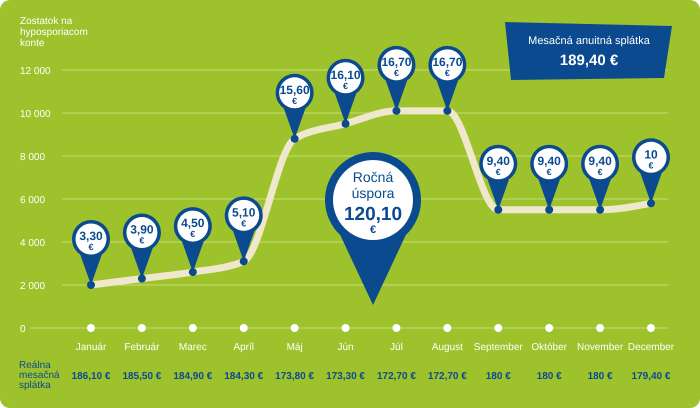 Image resolution: width=700 pixels, height=408 pixels. Describe the element at coordinates (244, 376) in the screenshot. I see `text: 184,30 €` at that location.